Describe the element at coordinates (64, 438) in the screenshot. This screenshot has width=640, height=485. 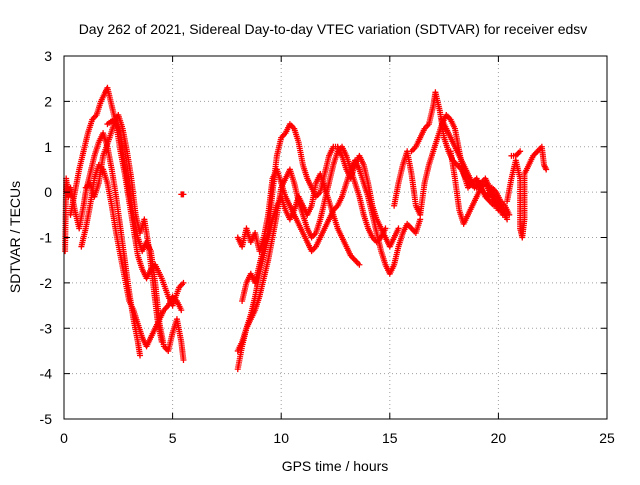
I see `x-tick-label: 0` at that location.